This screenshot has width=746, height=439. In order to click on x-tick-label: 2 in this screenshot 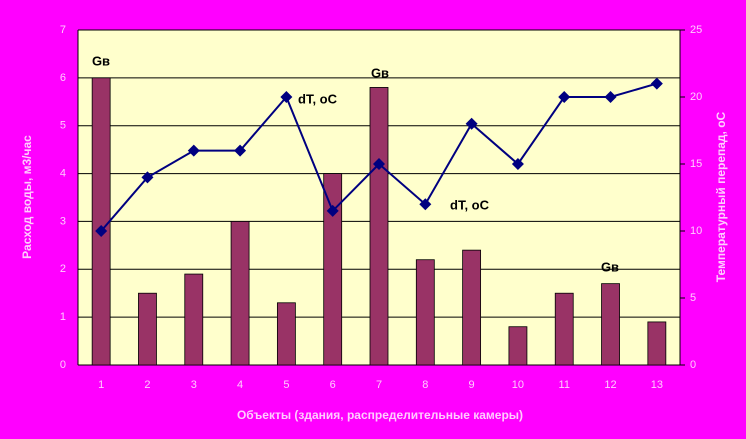, I will do `click(147, 385)`.